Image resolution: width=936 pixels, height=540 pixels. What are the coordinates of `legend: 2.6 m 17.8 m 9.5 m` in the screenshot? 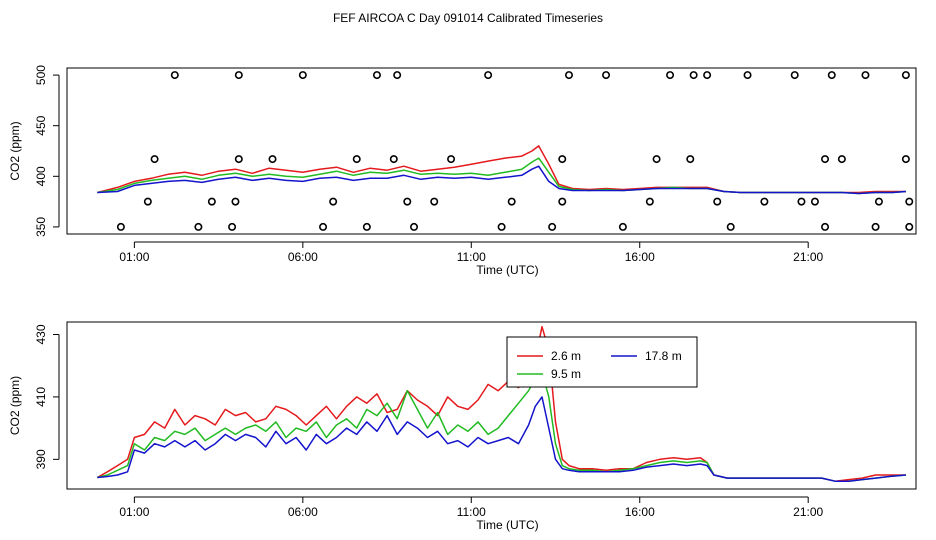 It's located at (602, 362).